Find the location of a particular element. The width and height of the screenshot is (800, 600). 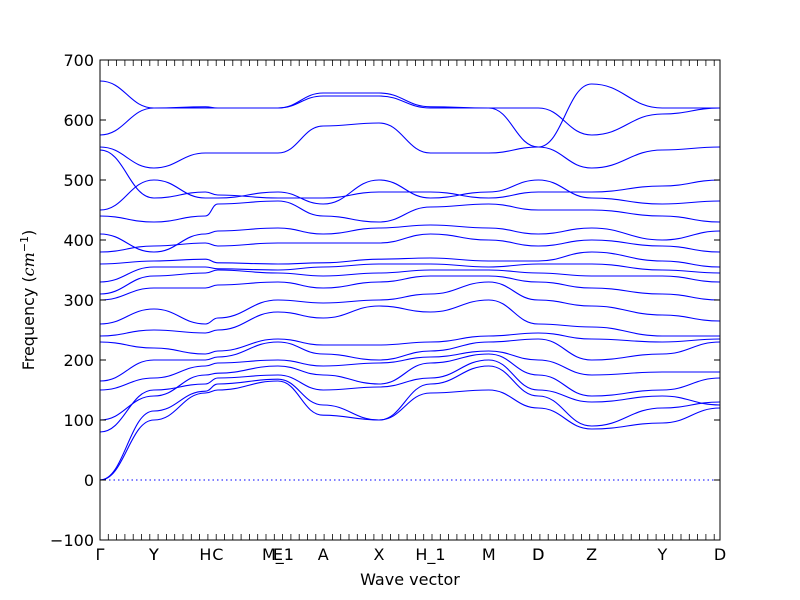

y-tick-label: −100 is located at coordinates (72, 540).